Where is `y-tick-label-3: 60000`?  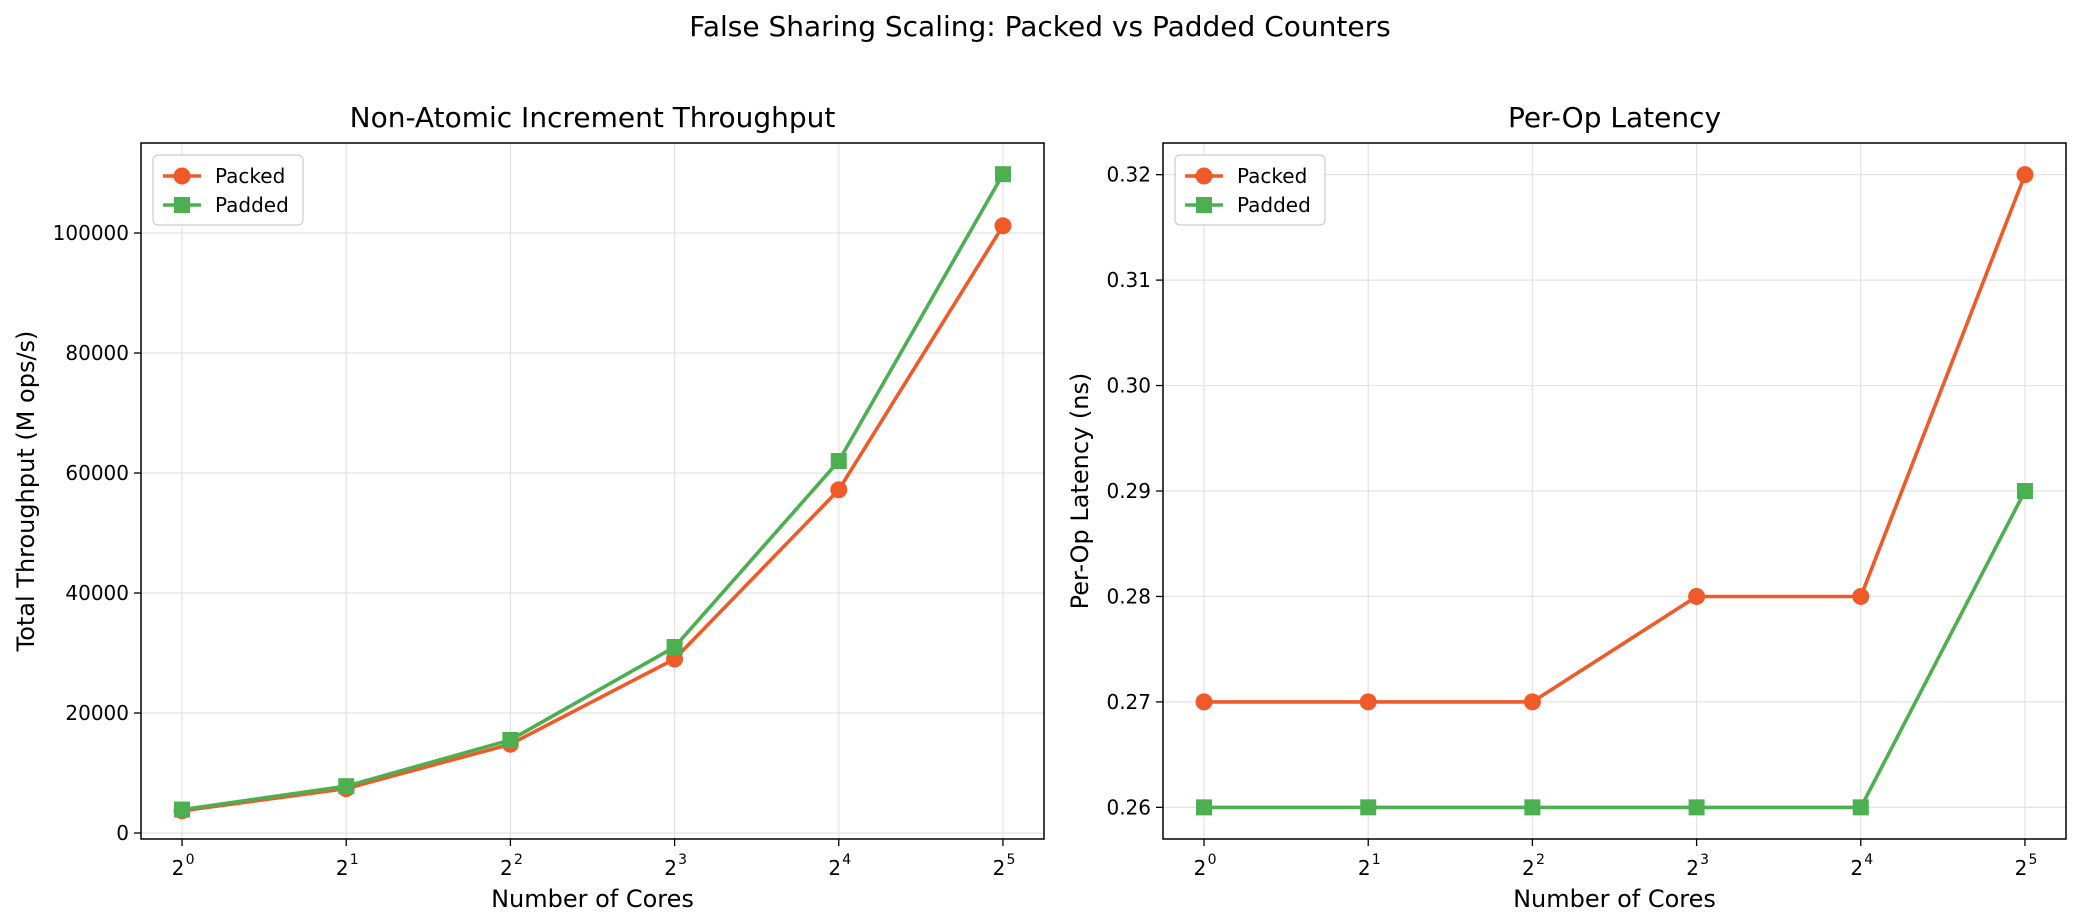 y-tick-label-3: 60000 is located at coordinates (97, 473).